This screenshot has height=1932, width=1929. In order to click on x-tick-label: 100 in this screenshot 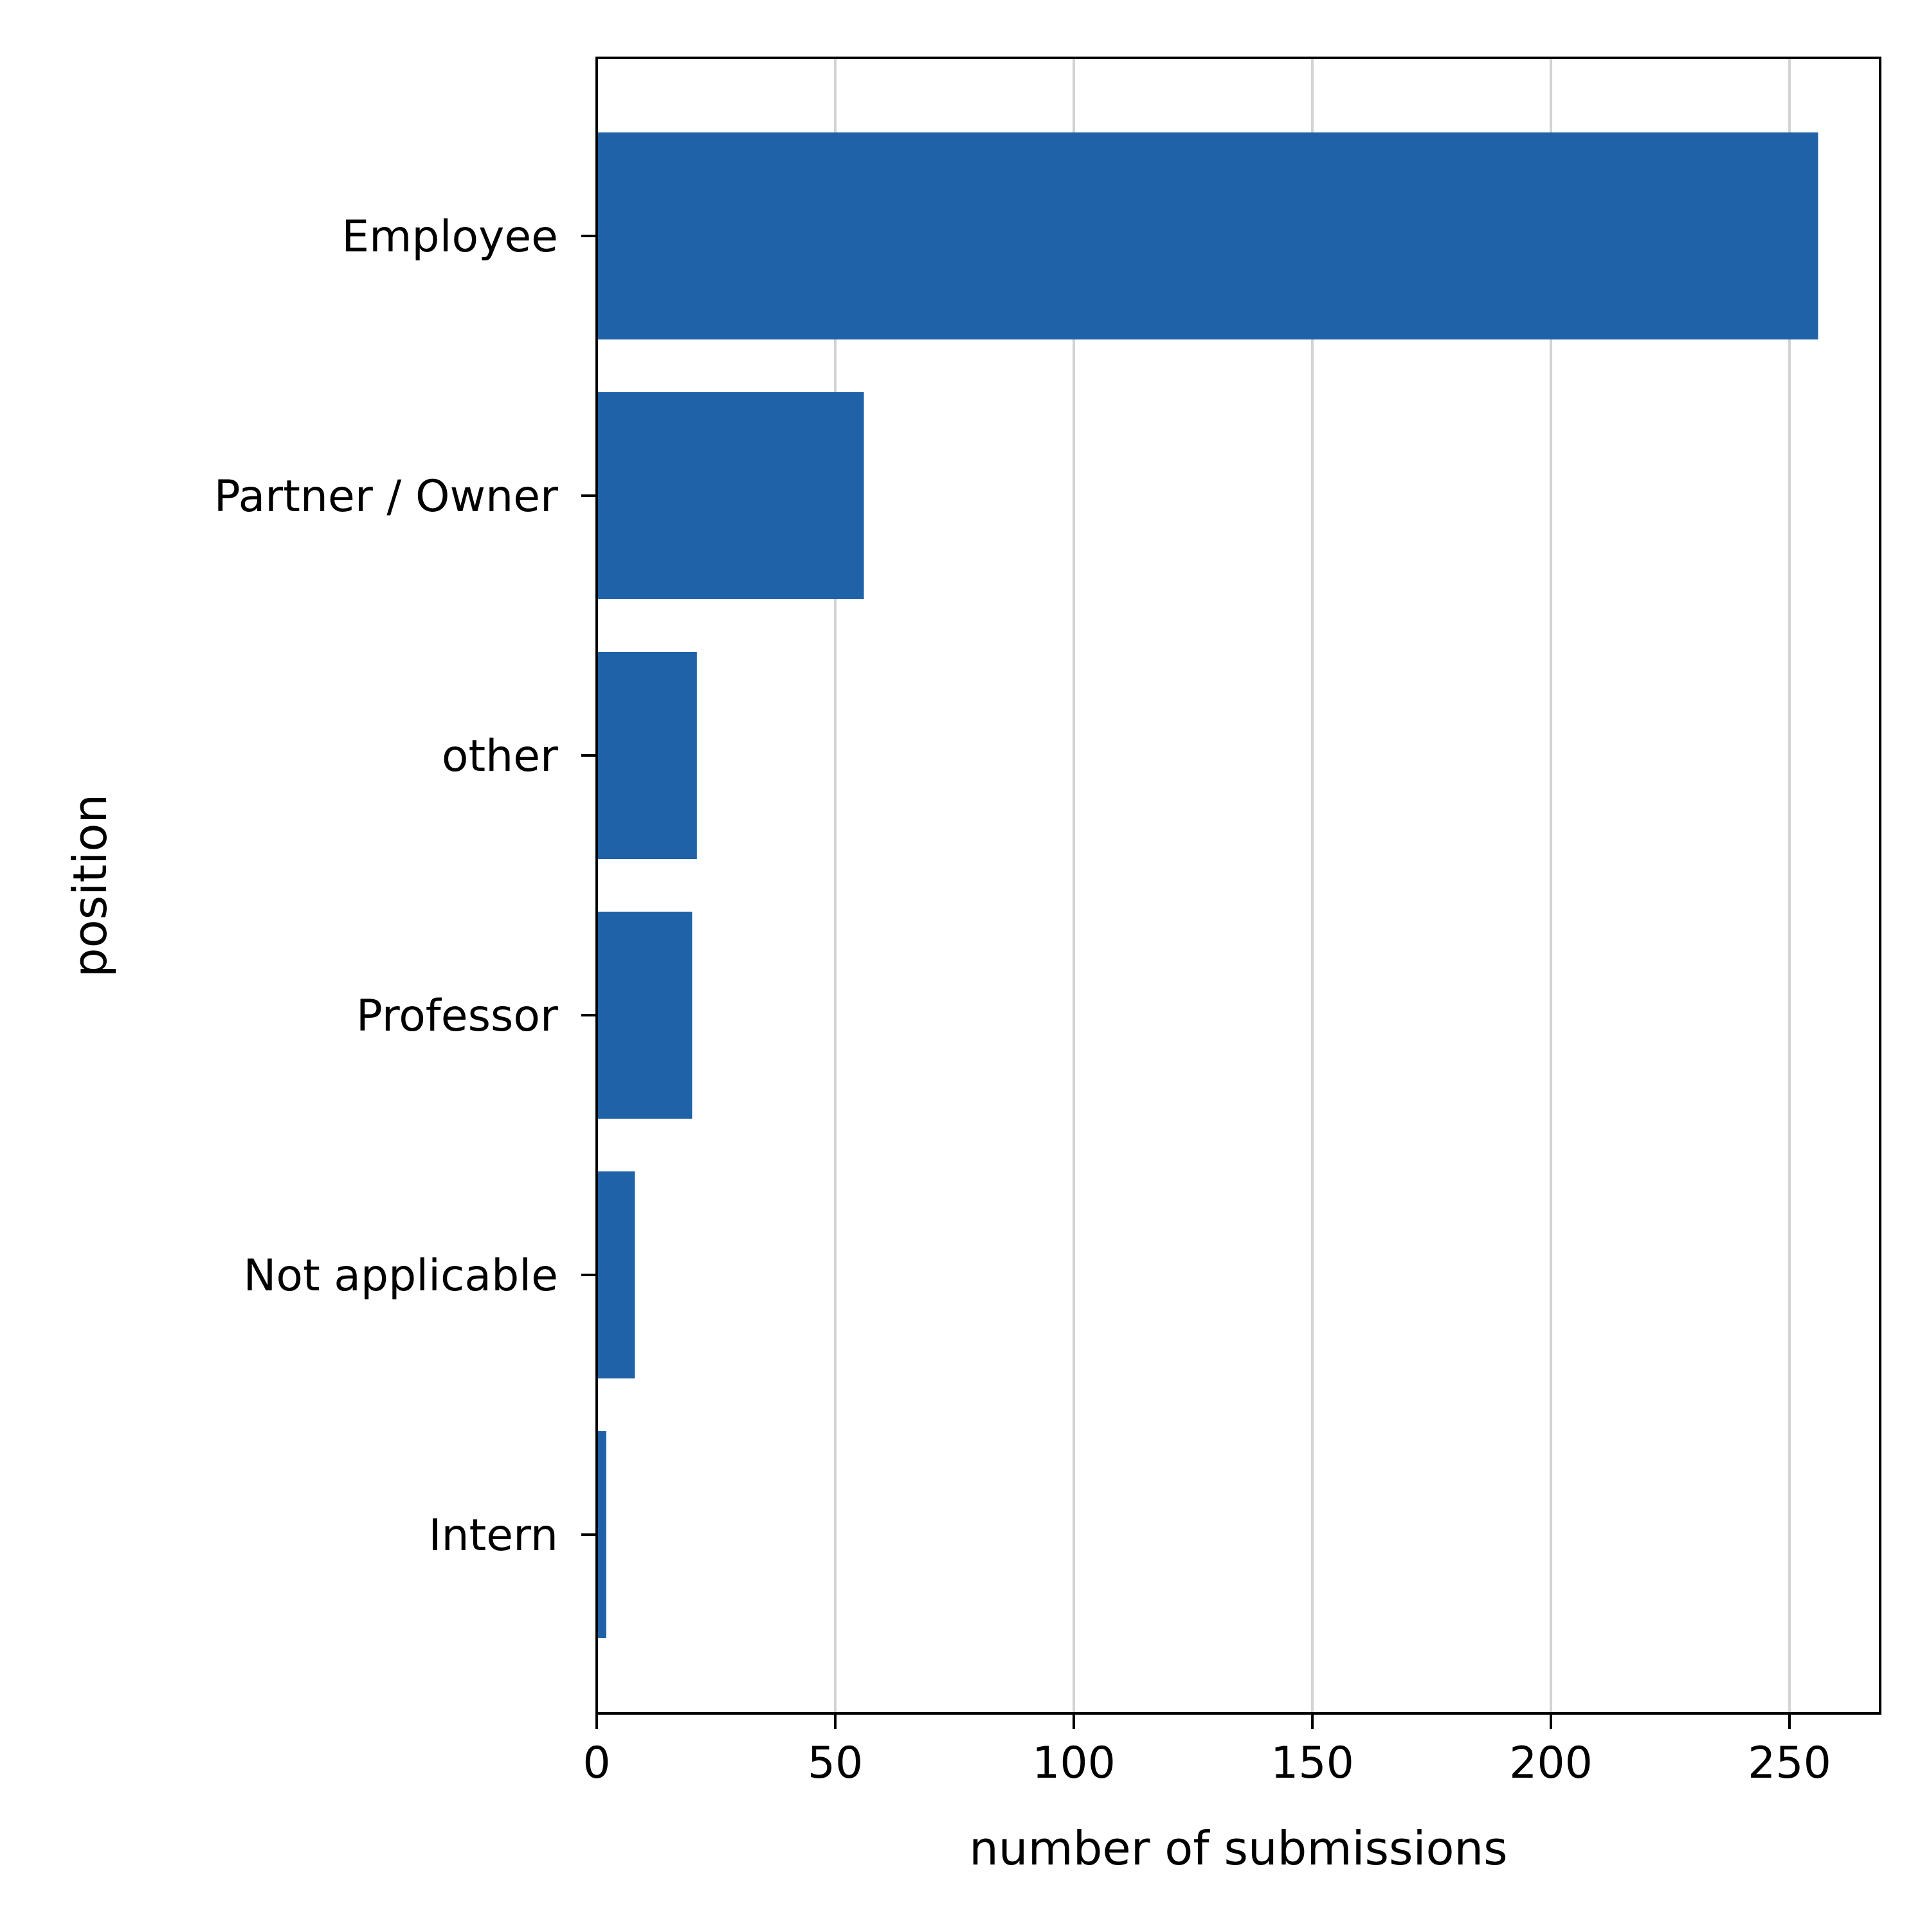, I will do `click(1074, 1763)`.